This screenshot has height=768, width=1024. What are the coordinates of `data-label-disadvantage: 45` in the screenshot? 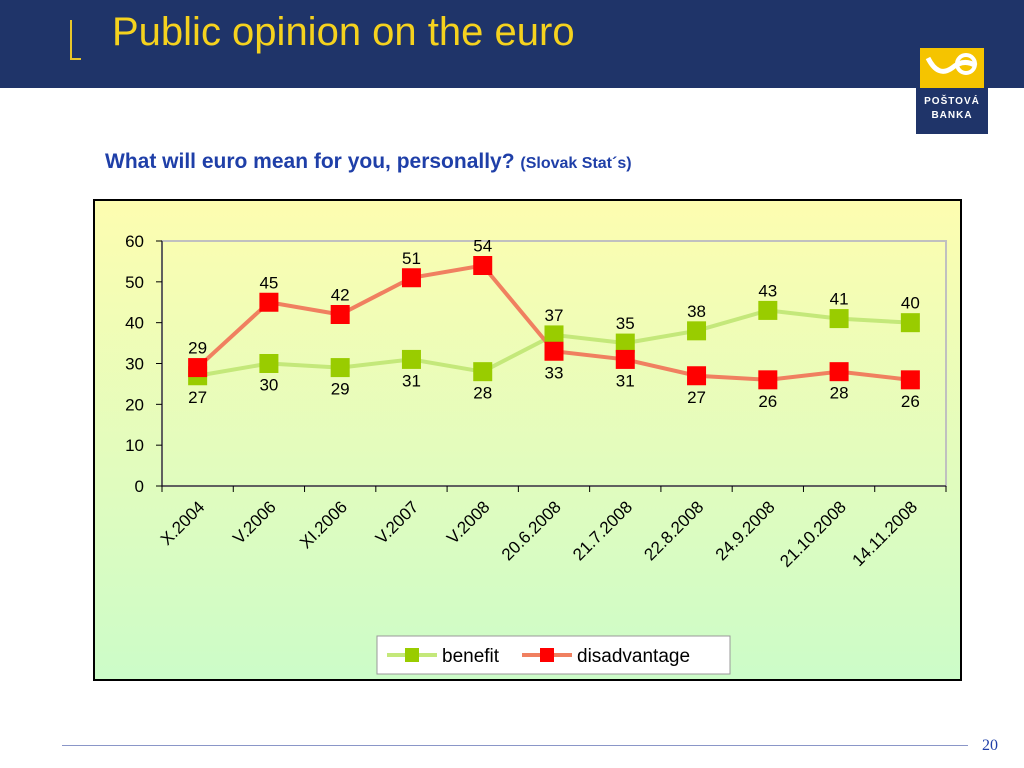 It's located at (268, 282).